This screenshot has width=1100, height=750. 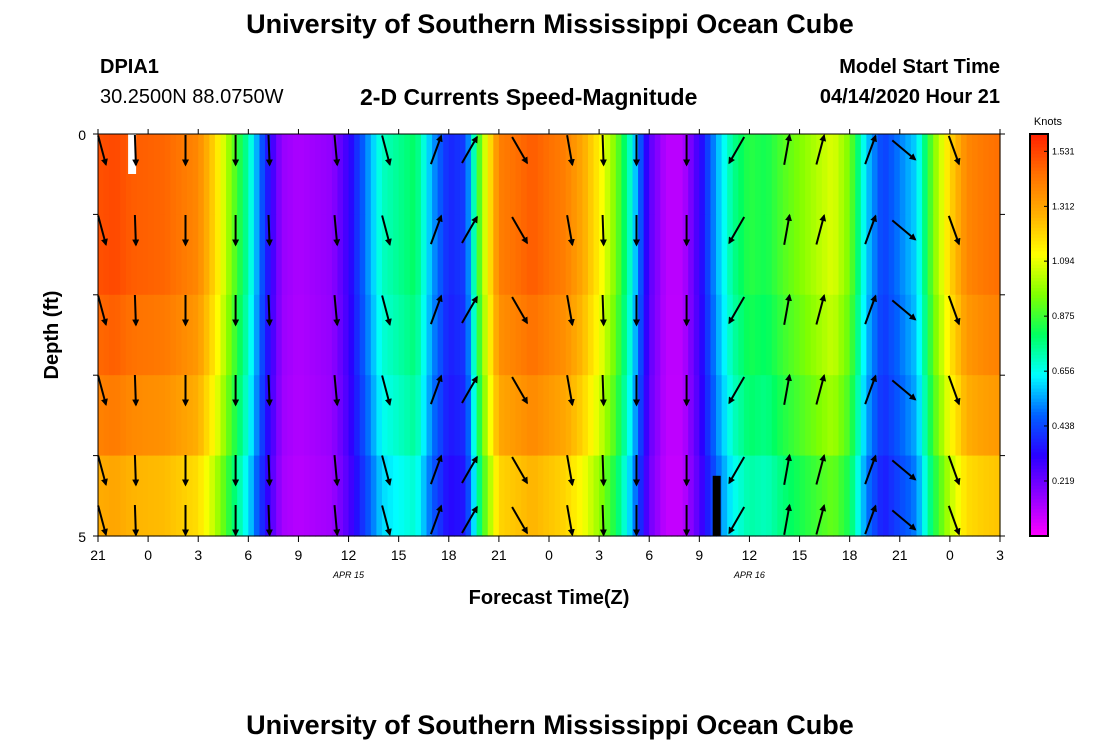 What do you see at coordinates (1063, 426) in the screenshot?
I see `colorbar-tick-label: 0.438` at bounding box center [1063, 426].